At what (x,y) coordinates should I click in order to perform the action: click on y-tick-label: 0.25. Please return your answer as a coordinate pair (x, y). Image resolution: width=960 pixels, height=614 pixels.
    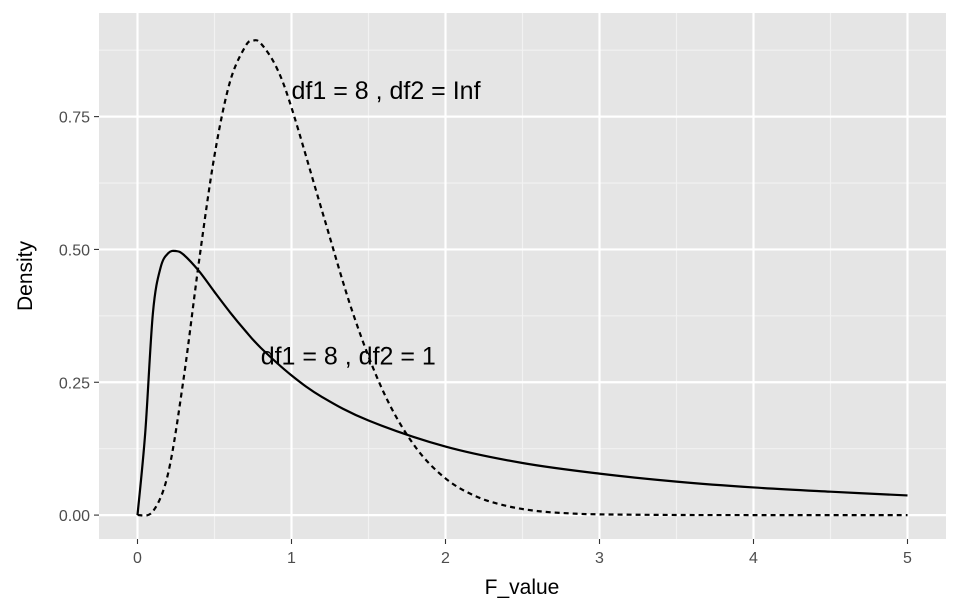
    Looking at the image, I should click on (74, 383).